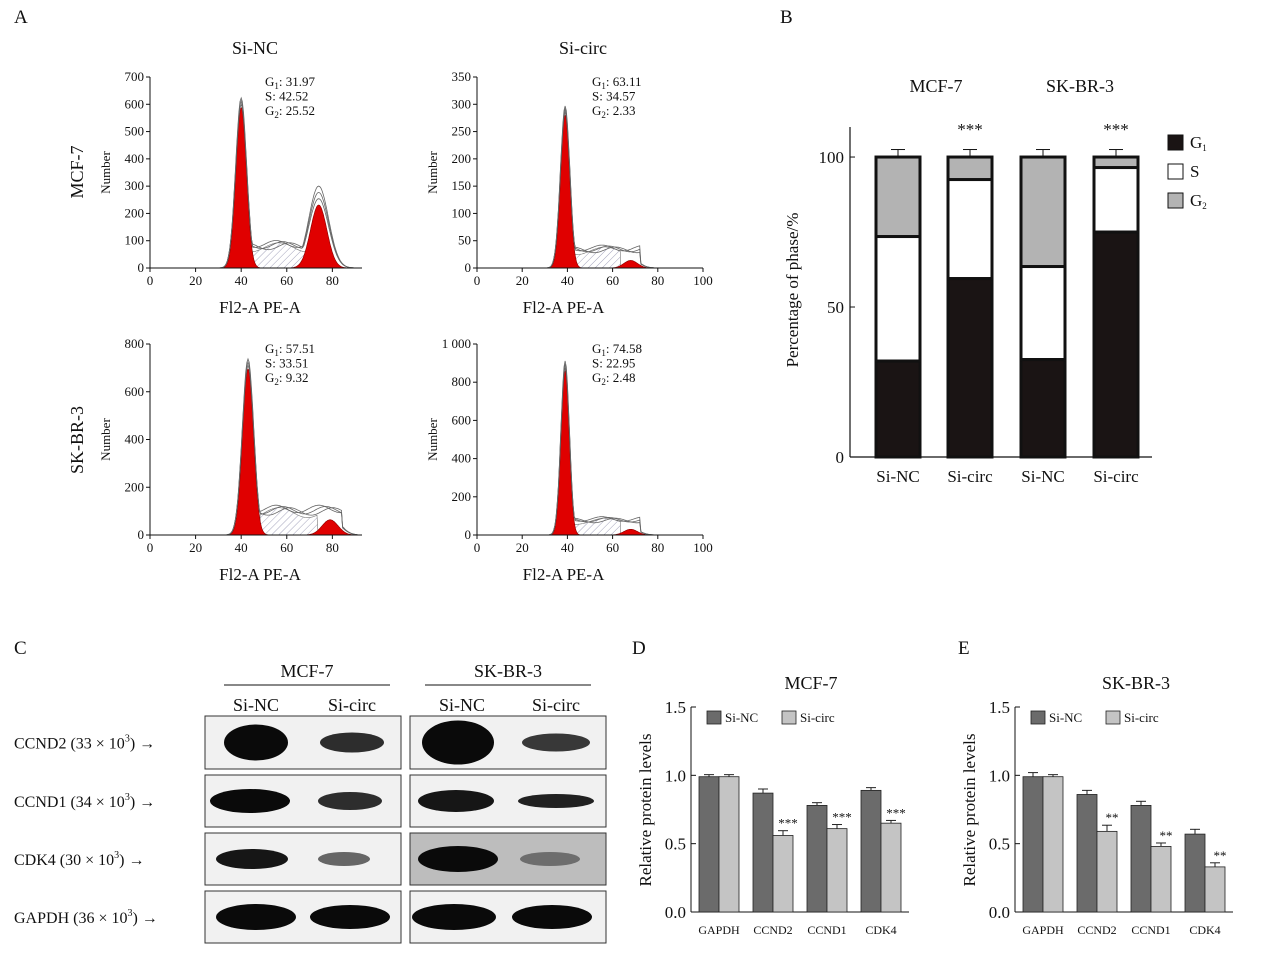 The width and height of the screenshot is (1270, 978). Describe the element at coordinates (79, 859) in the screenshot. I see `wb-protein-label: CDK4 (30 × 103) →` at that location.